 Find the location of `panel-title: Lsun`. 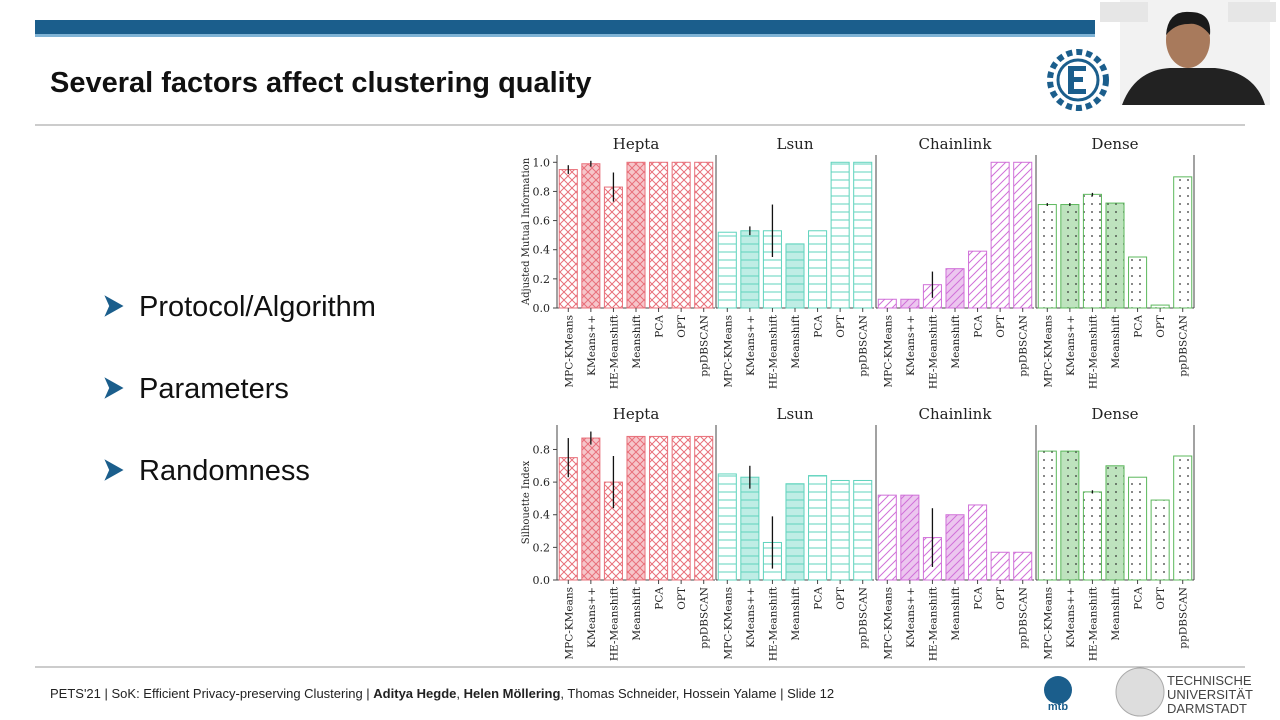

panel-title: Lsun is located at coordinates (795, 144).